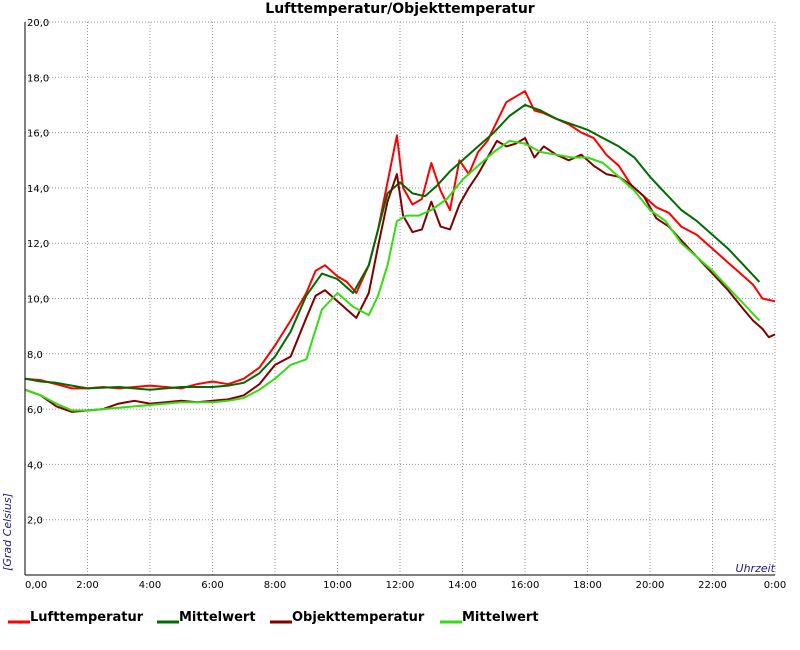 This screenshot has height=650, width=800. I want to click on x-tick-label: 6:00, so click(212, 585).